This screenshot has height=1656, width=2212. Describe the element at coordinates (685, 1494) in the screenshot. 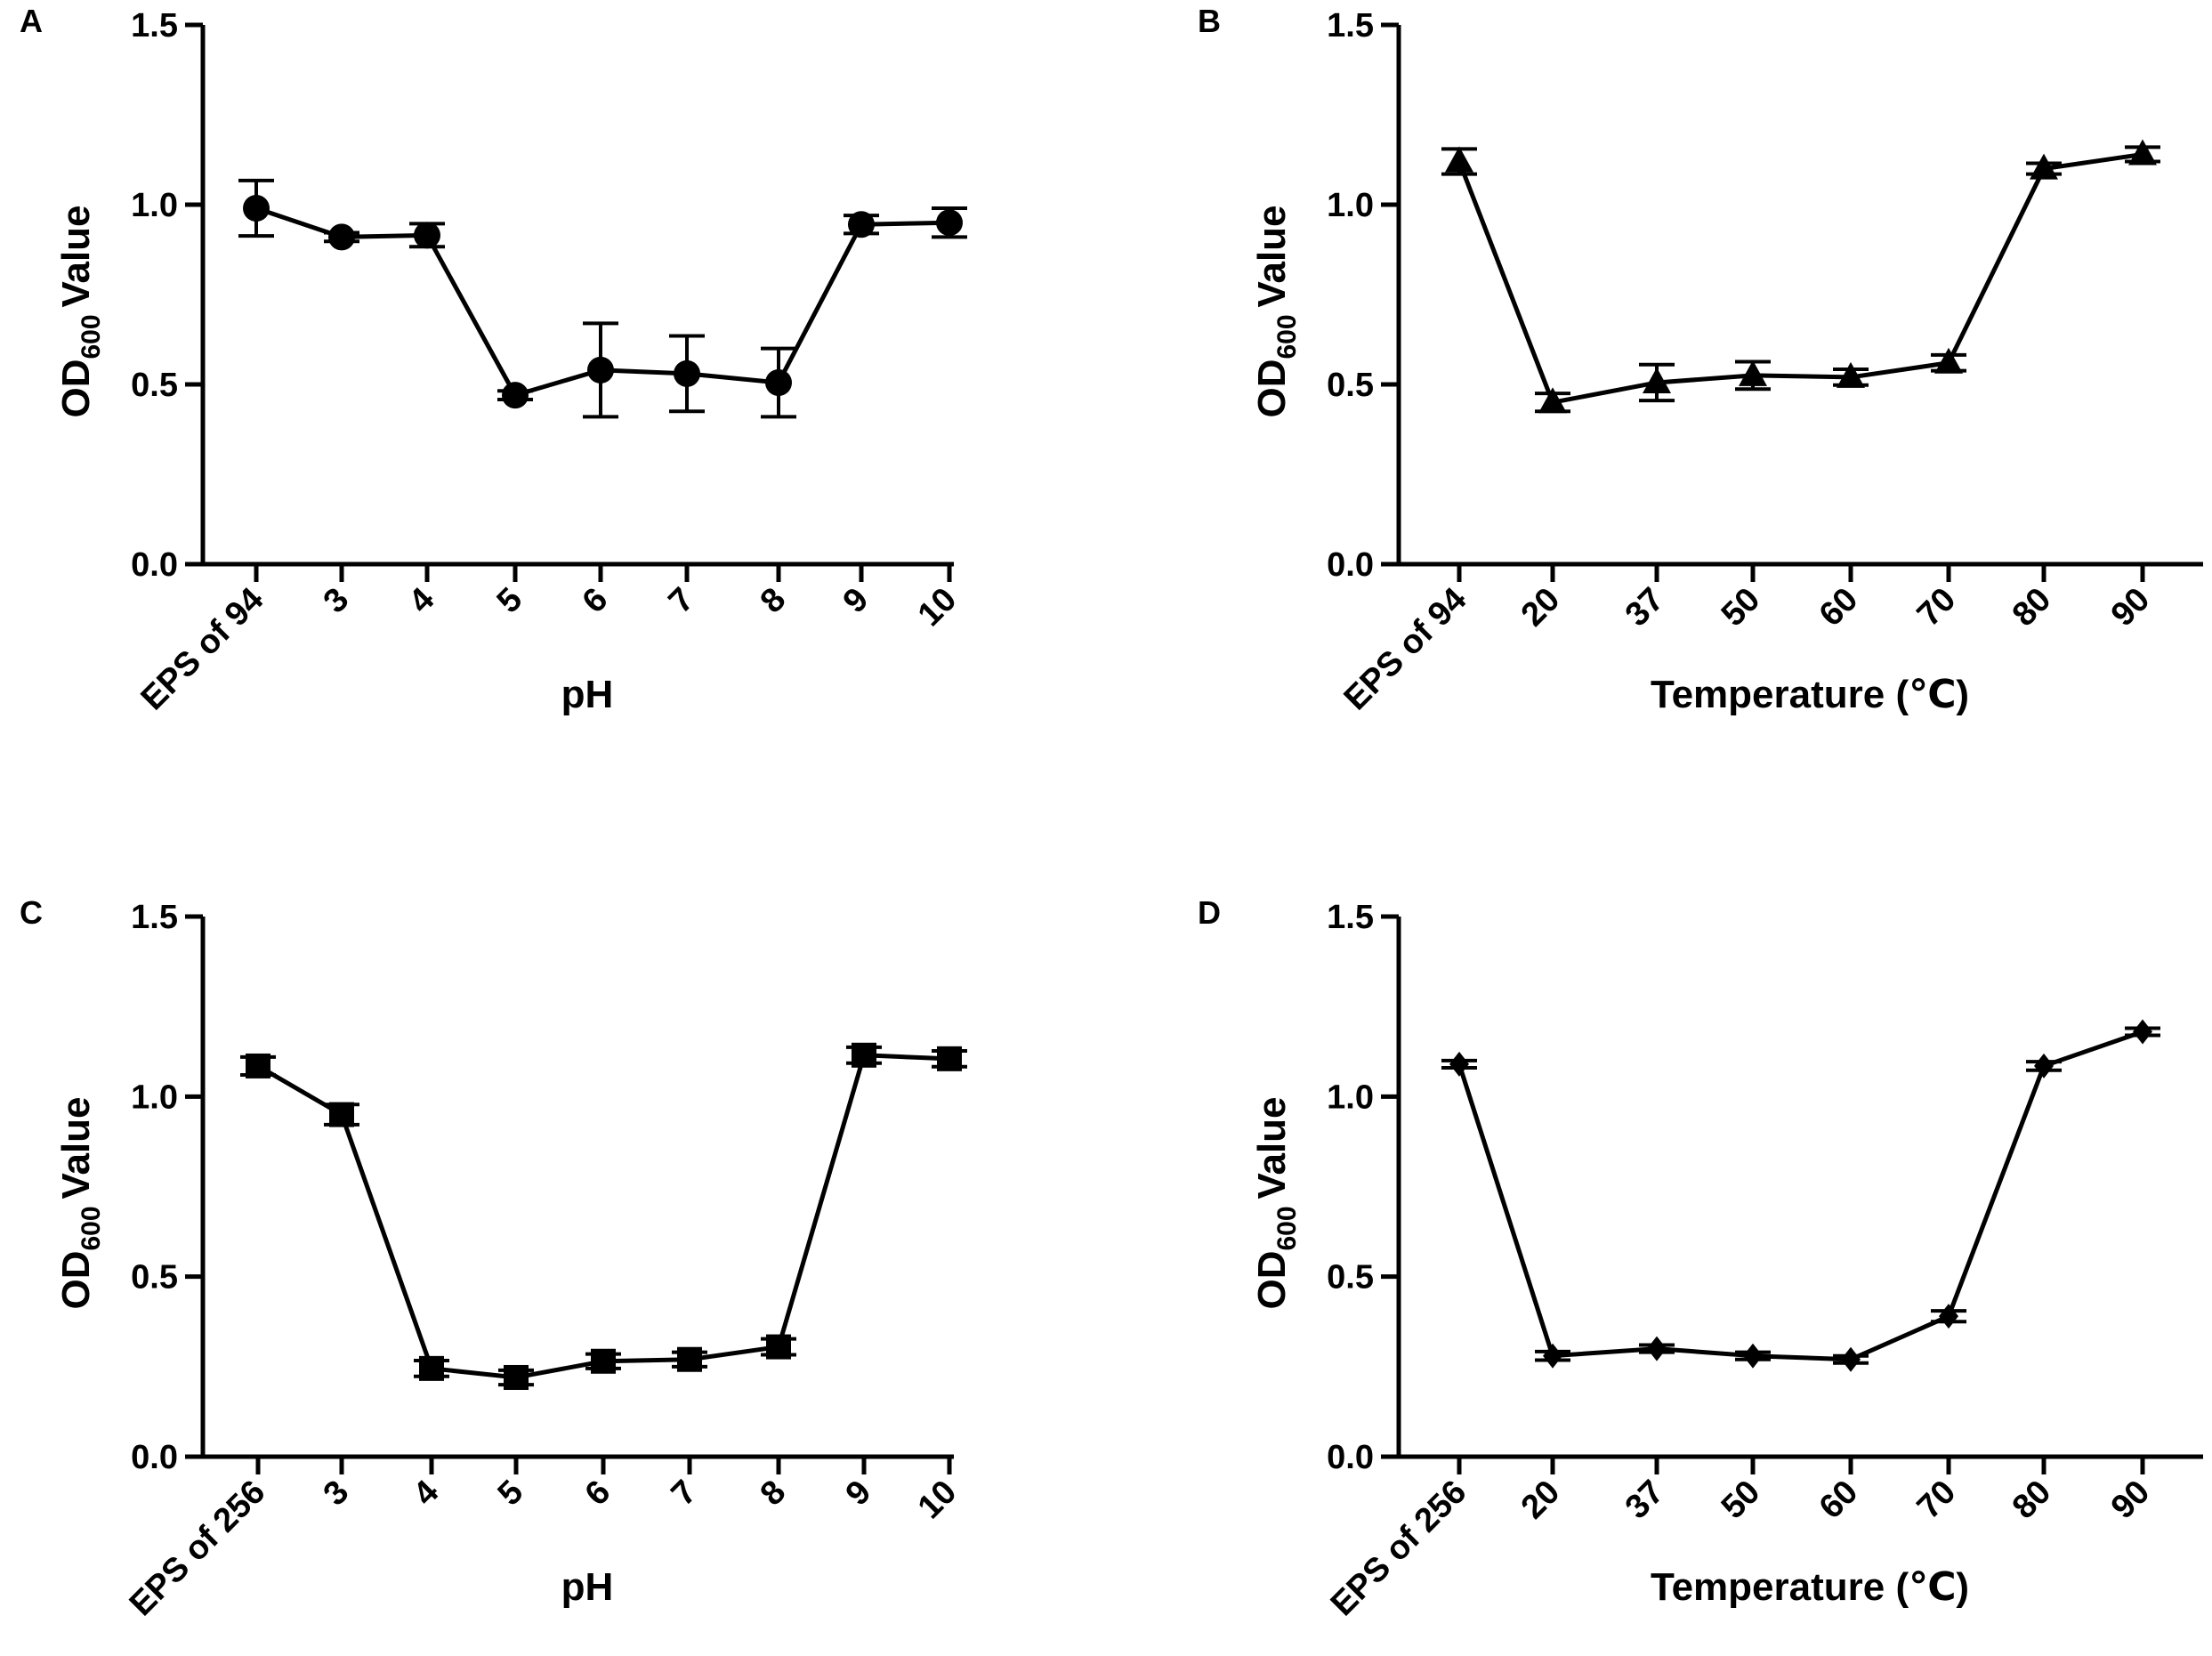

I see `x-tick-label: 7` at that location.